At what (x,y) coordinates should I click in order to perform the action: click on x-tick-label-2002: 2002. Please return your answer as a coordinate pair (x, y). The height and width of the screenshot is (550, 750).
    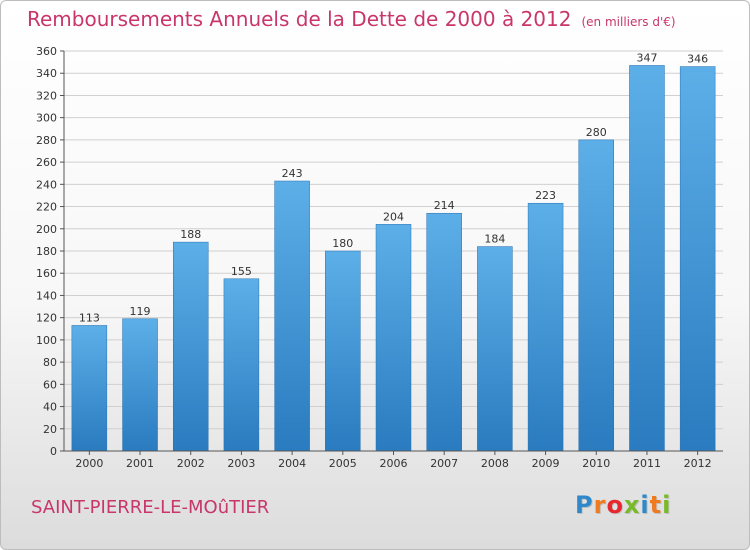
    Looking at the image, I should click on (191, 463).